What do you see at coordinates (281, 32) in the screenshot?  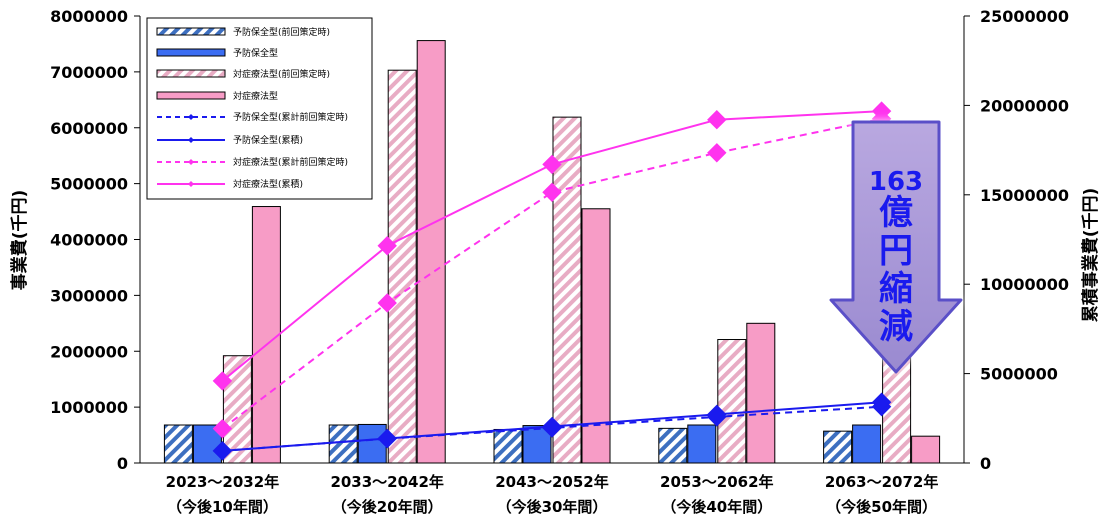 I see `legend-label: 予防保全型(前回策定時)` at bounding box center [281, 32].